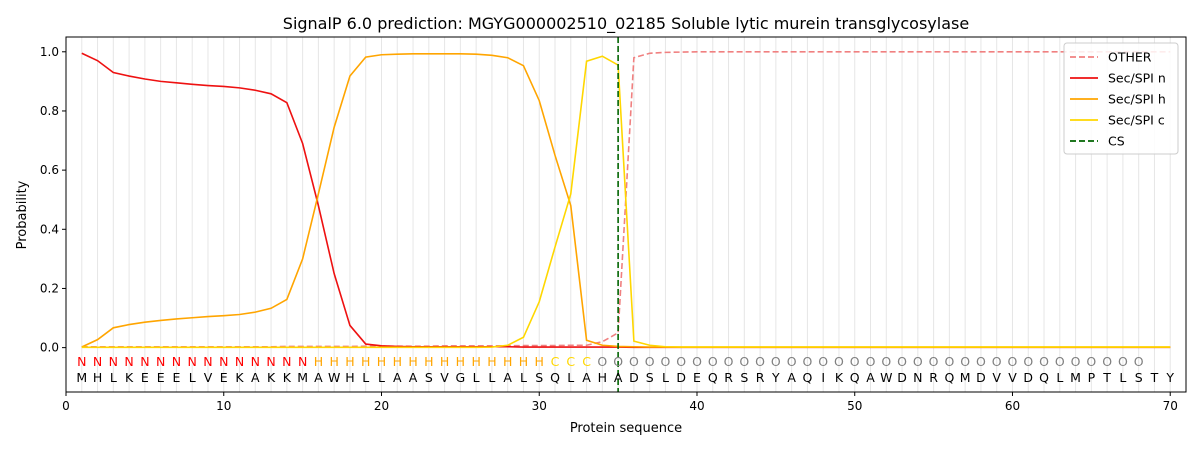 The image size is (1200, 450). I want to click on y-tick-label: 1.0, so click(49, 52).